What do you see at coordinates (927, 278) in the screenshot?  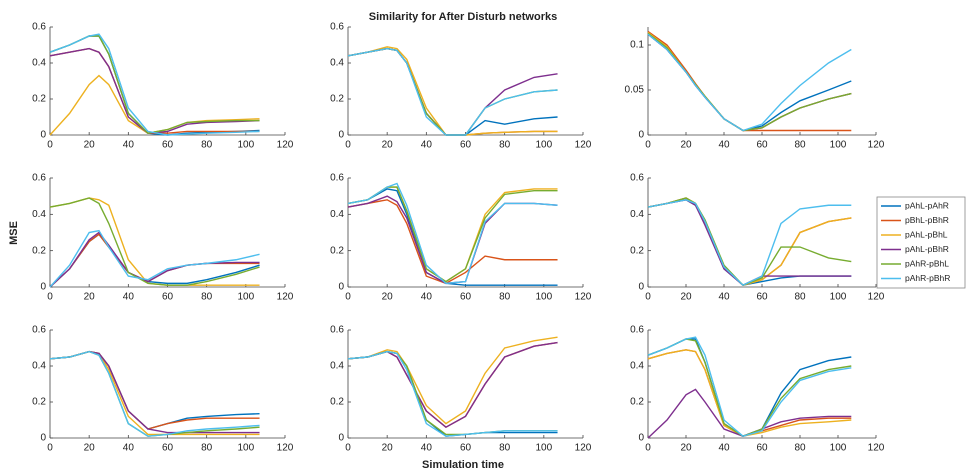 I see `legend-label: pAhR-pBhR` at bounding box center [927, 278].